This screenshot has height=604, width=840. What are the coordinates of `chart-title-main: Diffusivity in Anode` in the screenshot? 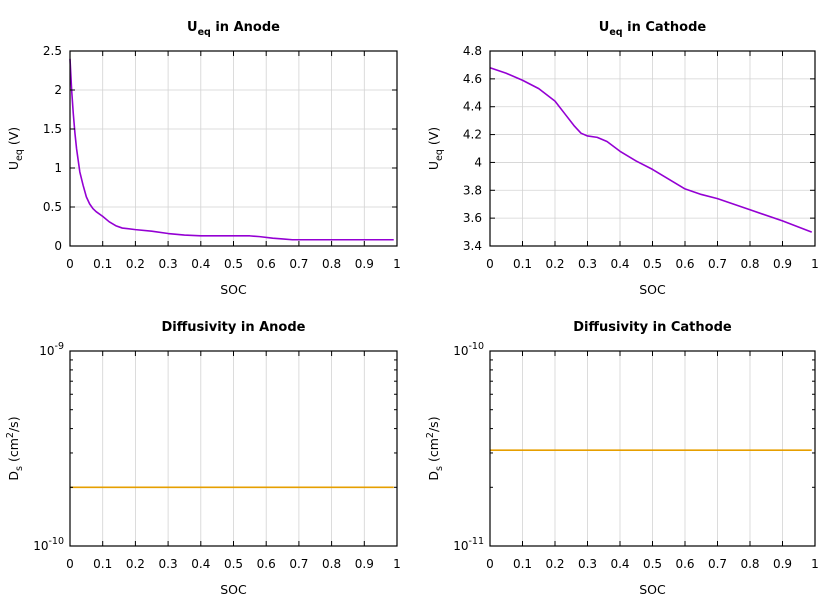 It's located at (234, 327).